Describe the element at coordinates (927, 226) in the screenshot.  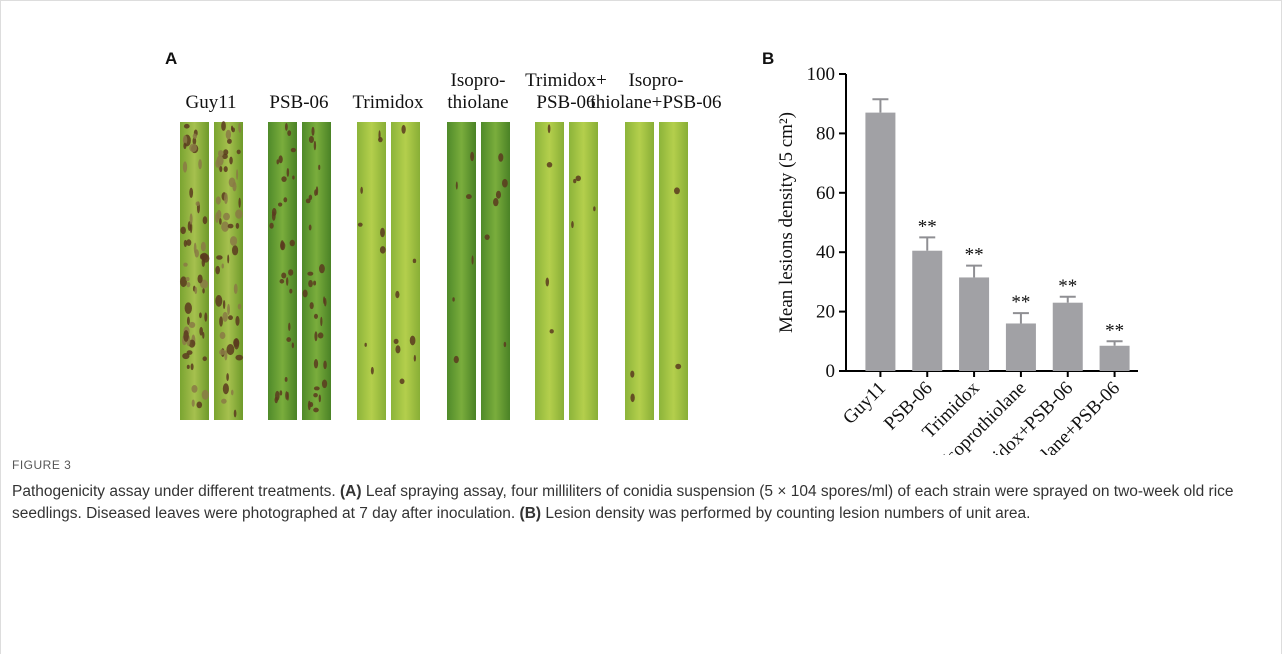
I see `significance-label: **` at that location.